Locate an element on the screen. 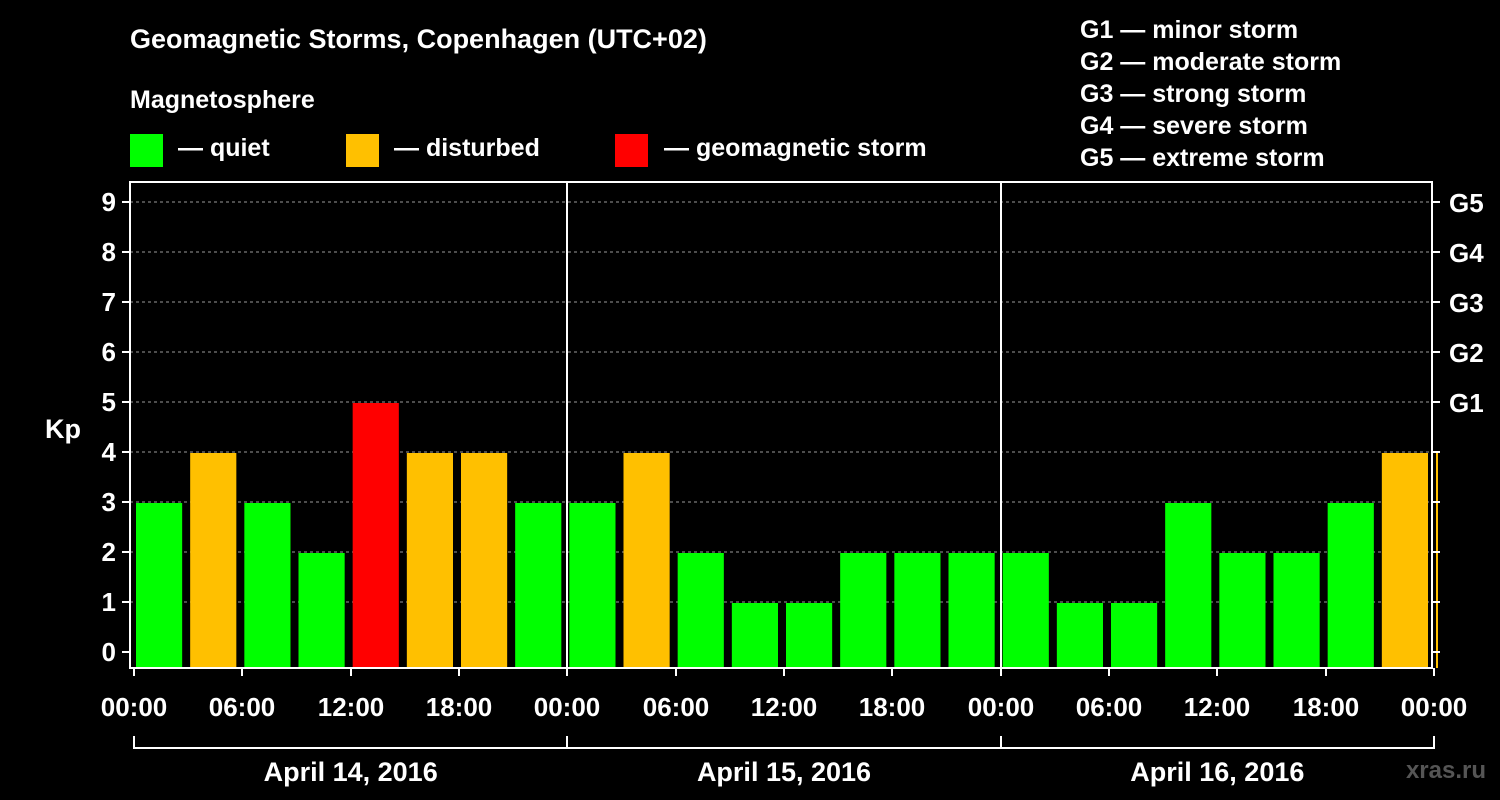 Image resolution: width=1500 pixels, height=800 pixels. g-scale-label: G3 is located at coordinates (1466, 303).